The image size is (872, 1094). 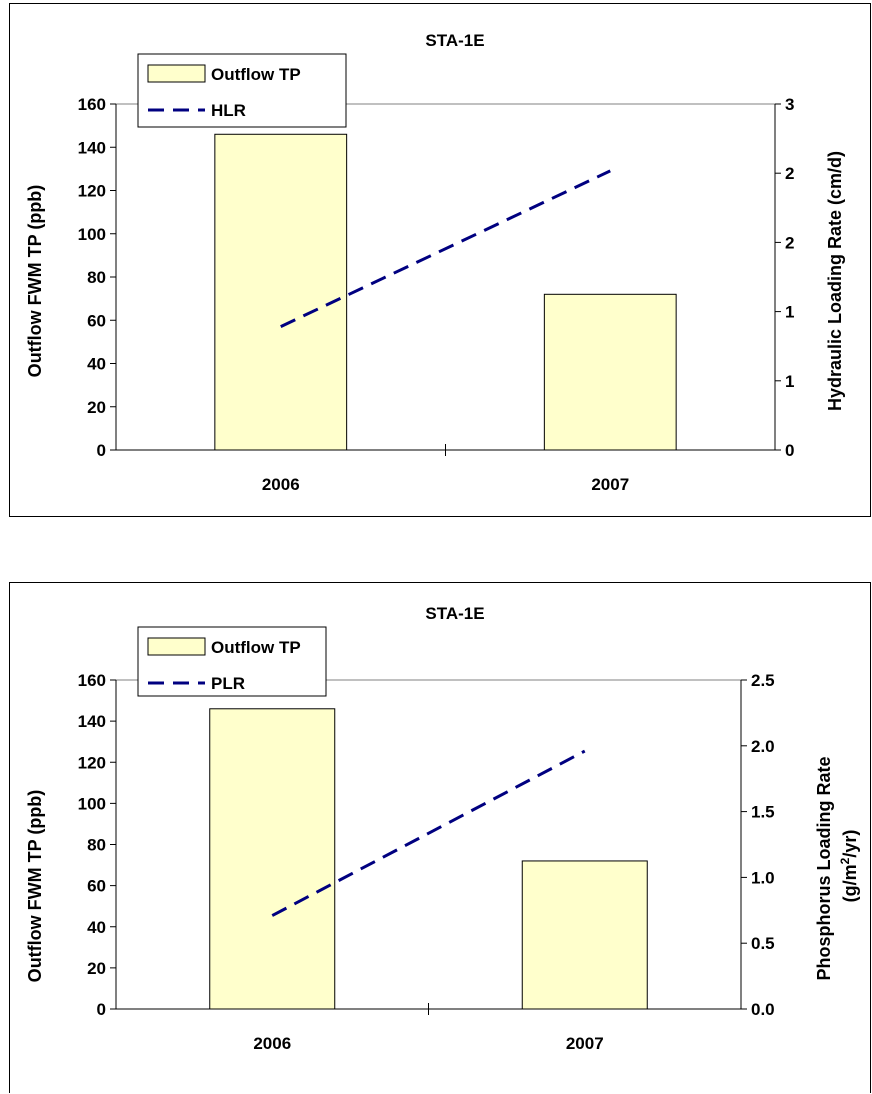 I want to click on y2-tick-label: 0.0, so click(x=763, y=1009).